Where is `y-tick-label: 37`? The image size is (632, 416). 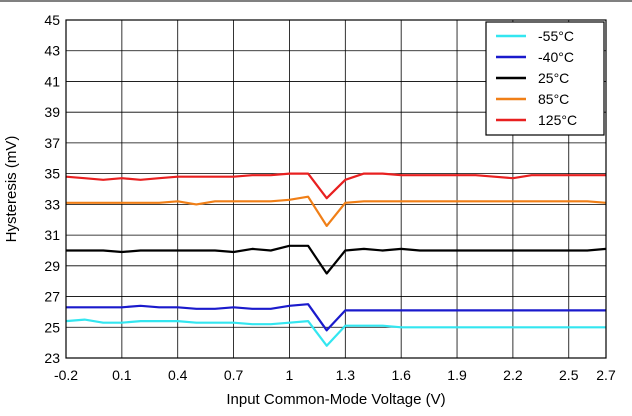 y-tick-label: 37 is located at coordinates (52, 143).